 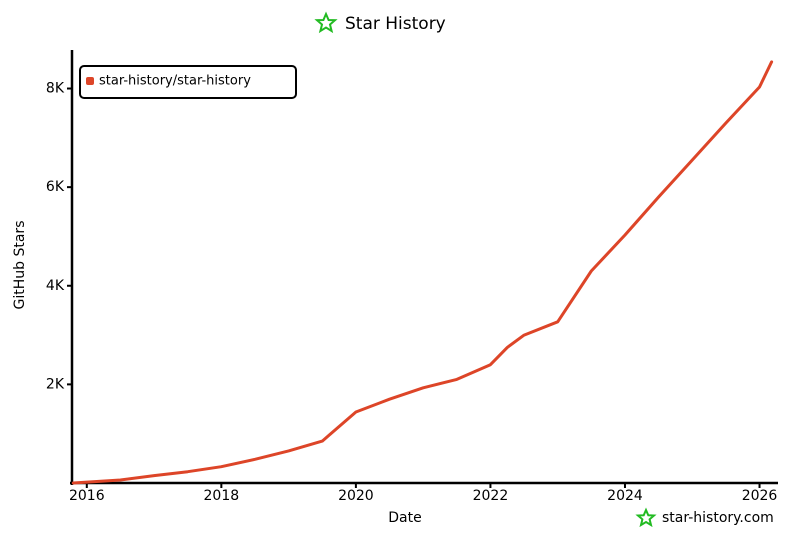 What do you see at coordinates (491, 496) in the screenshot?
I see `x-tick-label: 2022` at bounding box center [491, 496].